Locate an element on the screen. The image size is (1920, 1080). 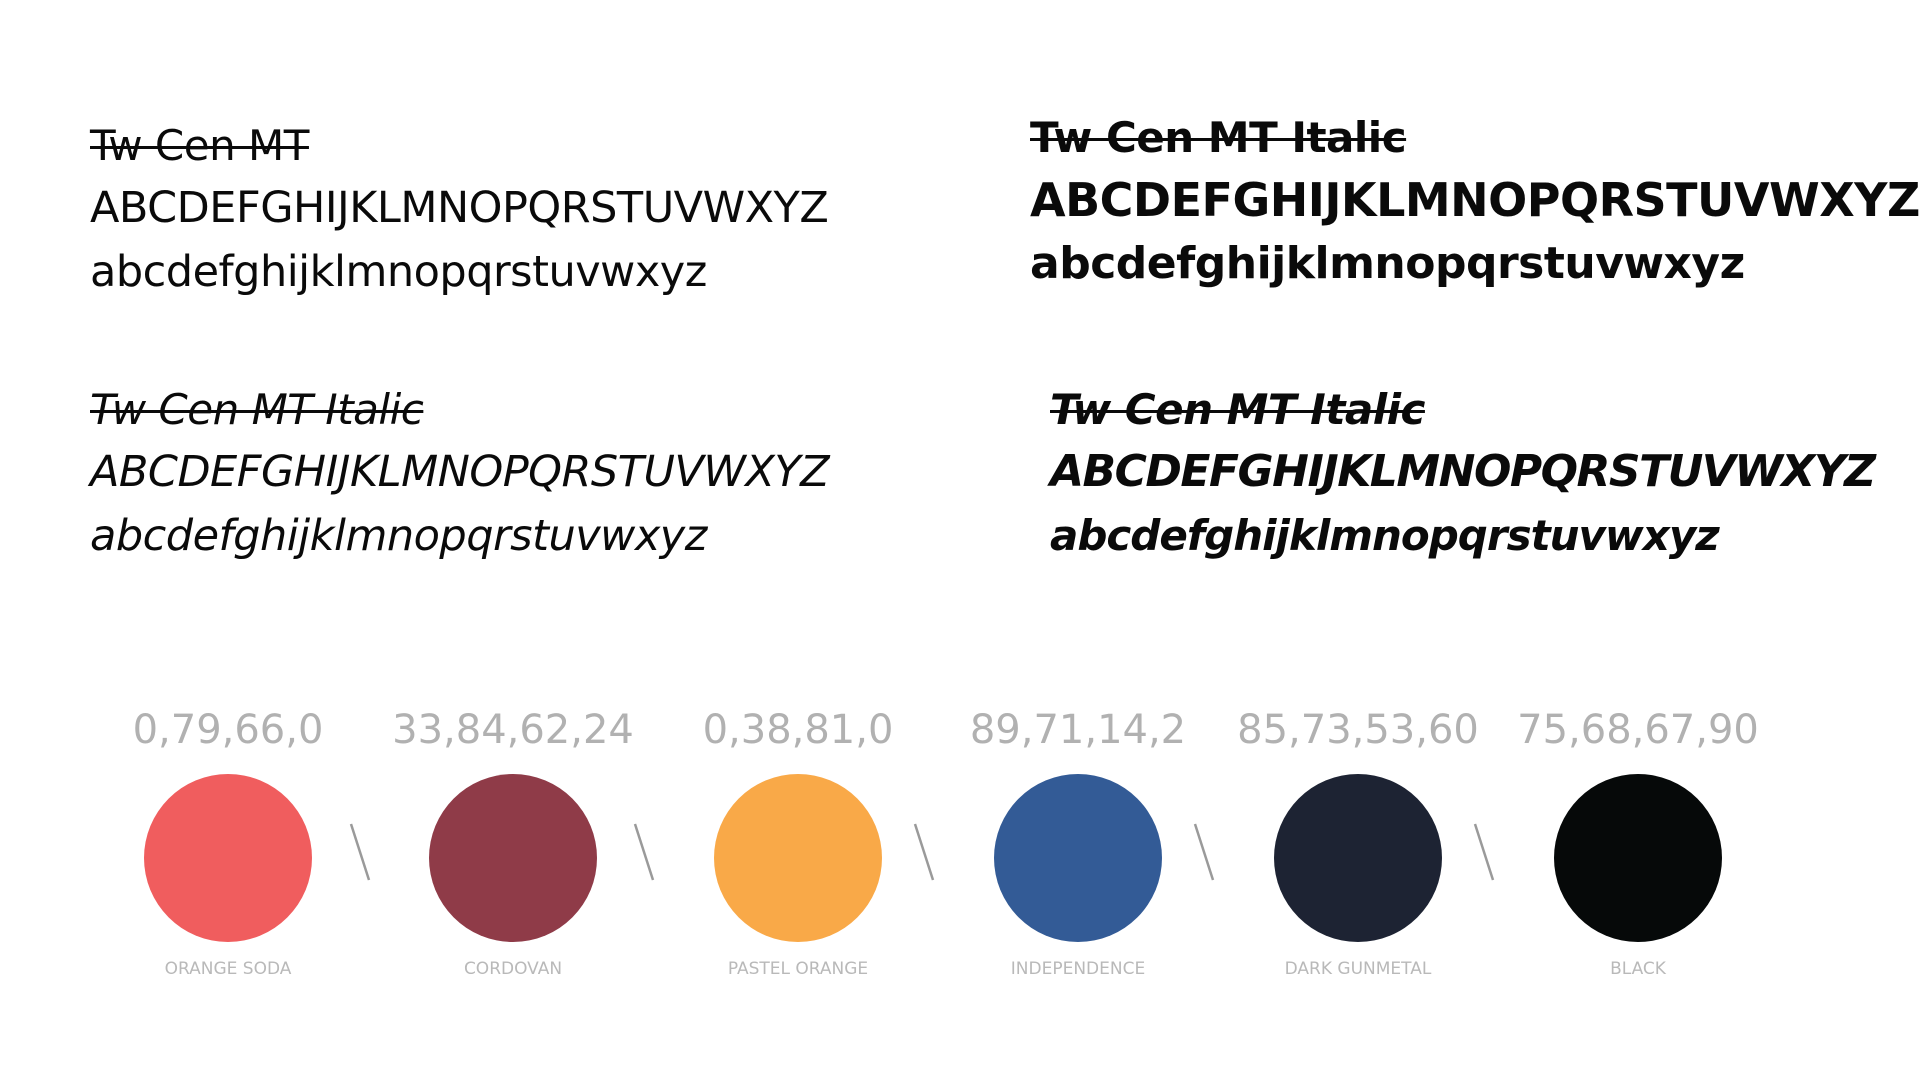
font-name: Tw Cen MT is located at coordinates (199, 145).